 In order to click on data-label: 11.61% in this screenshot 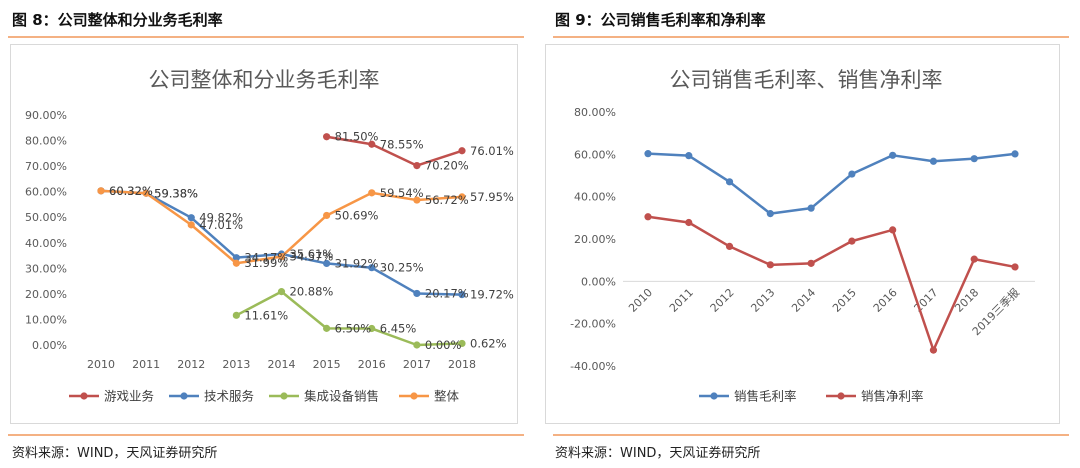, I will do `click(266, 315)`.